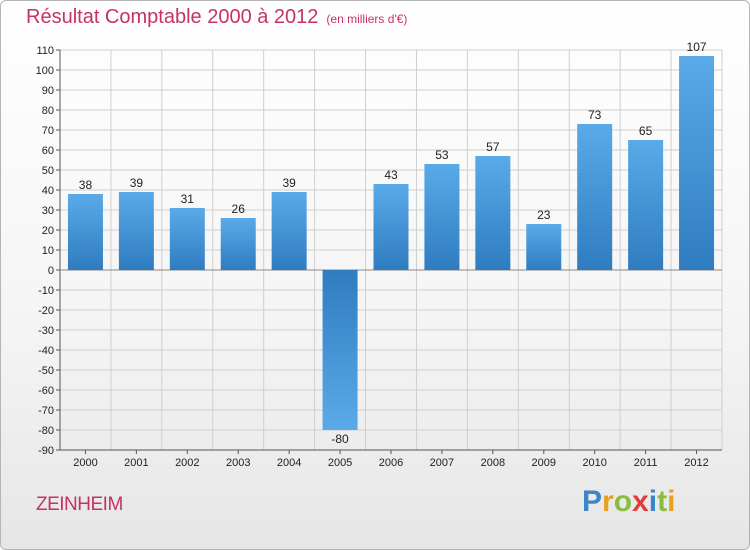 This screenshot has width=750, height=550. Describe the element at coordinates (442, 463) in the screenshot. I see `x-tick-label: 2007` at that location.